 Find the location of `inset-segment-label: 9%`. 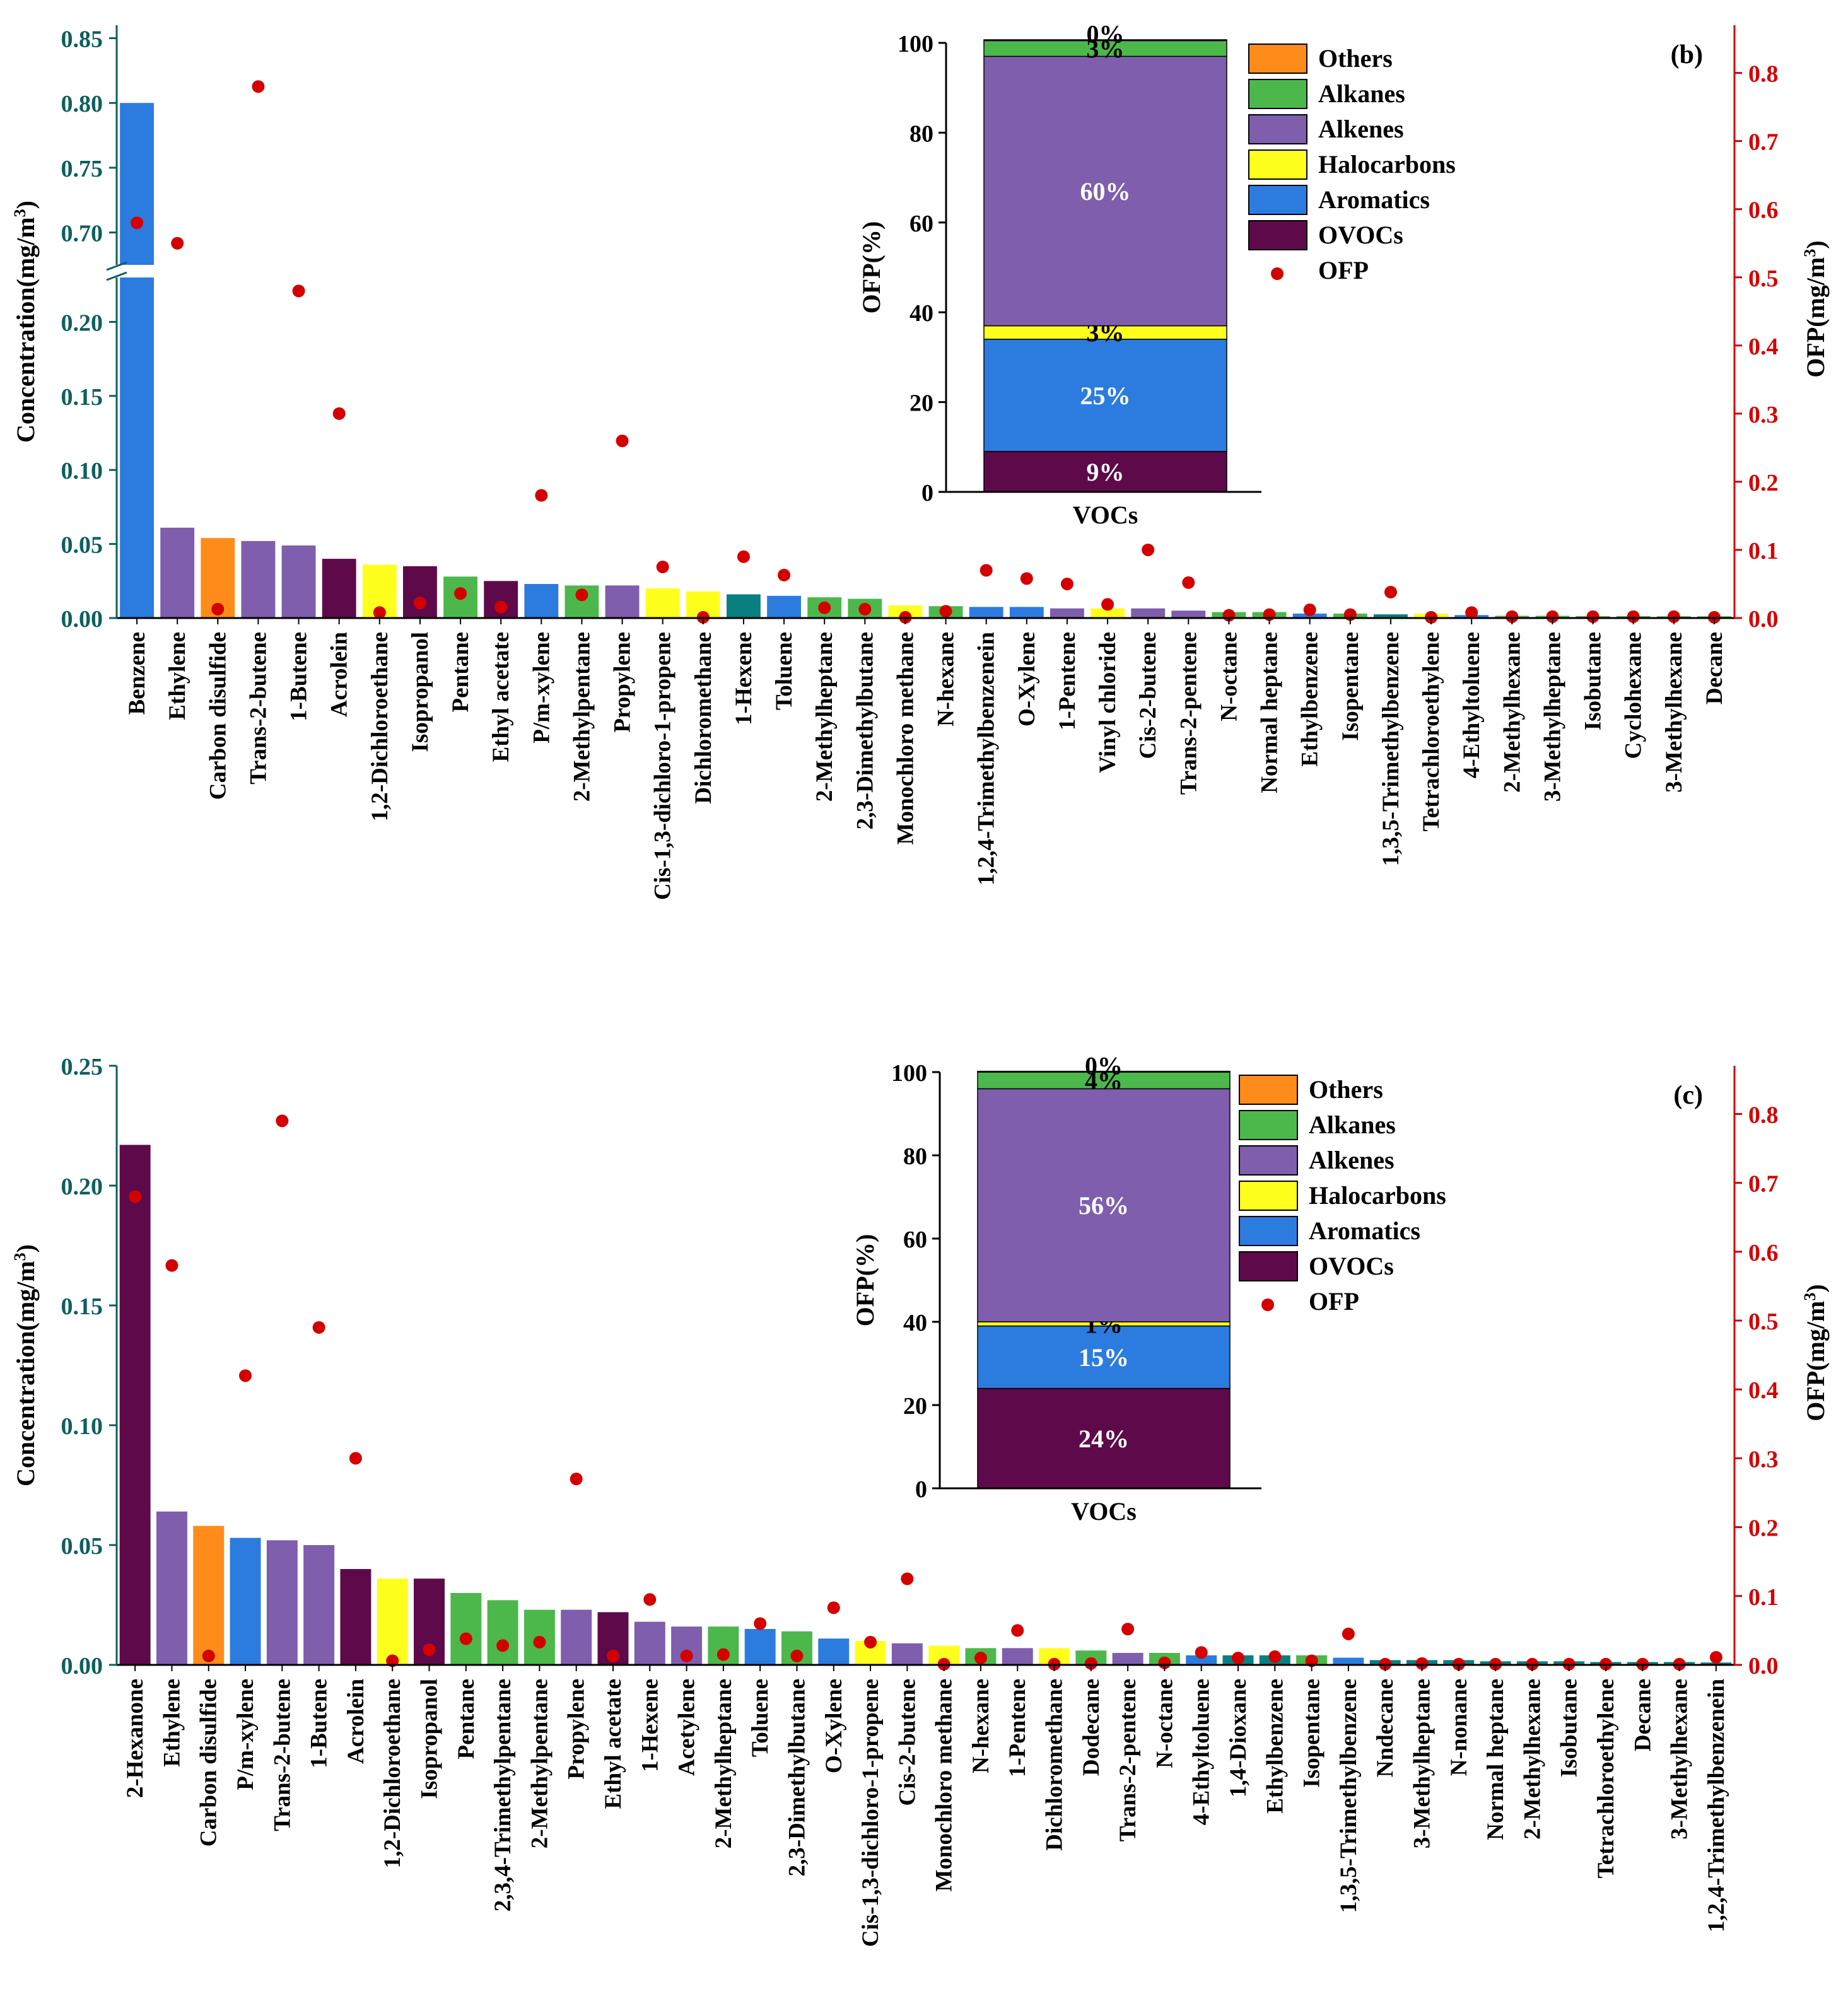

inset-segment-label: 9% is located at coordinates (1106, 472).